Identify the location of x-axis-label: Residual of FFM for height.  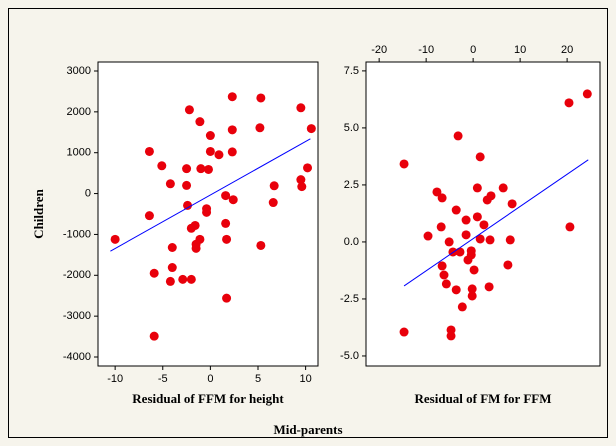
(208, 398).